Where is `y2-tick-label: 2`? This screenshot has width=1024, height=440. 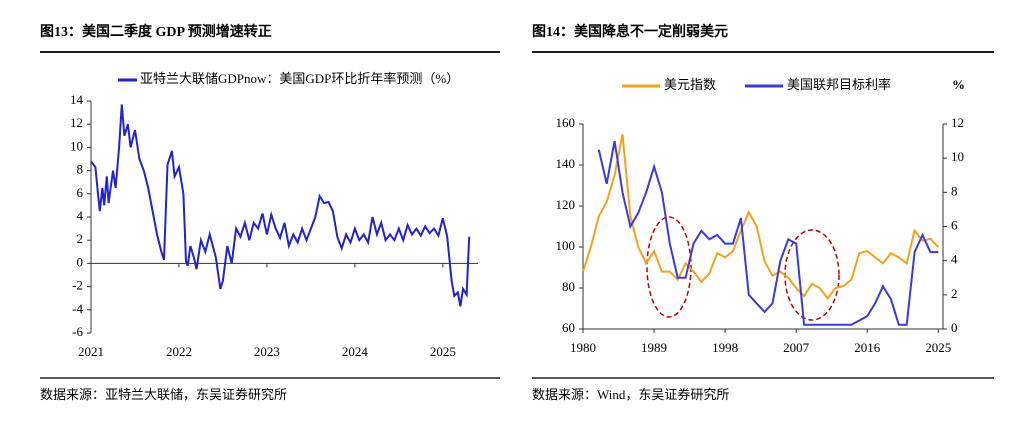
y2-tick-label: 2 is located at coordinates (954, 293).